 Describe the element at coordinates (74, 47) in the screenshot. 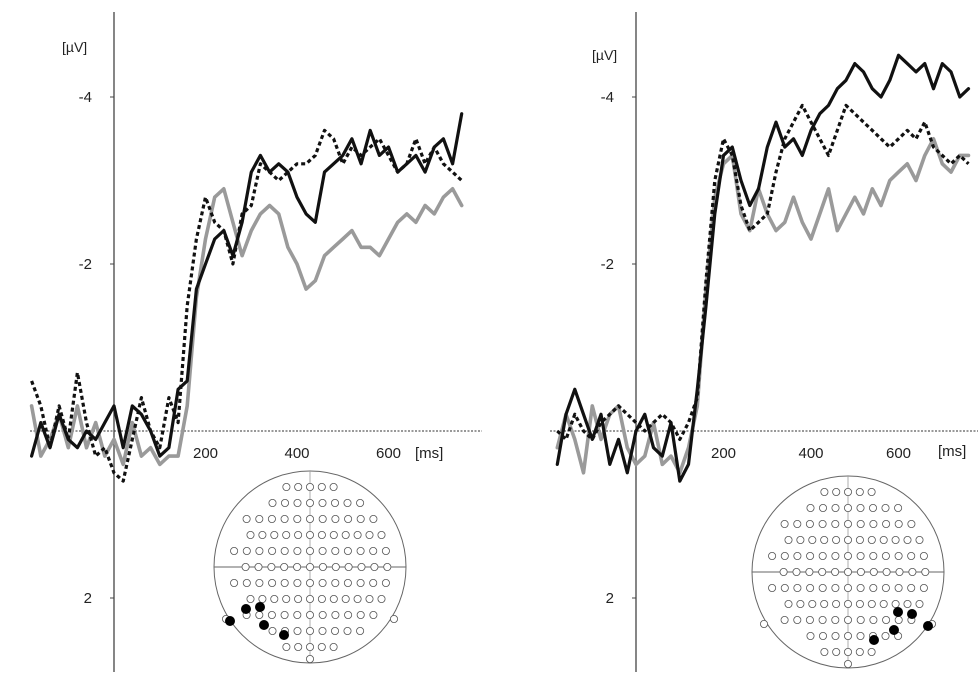

I see `y-axis-label: [µV]` at that location.